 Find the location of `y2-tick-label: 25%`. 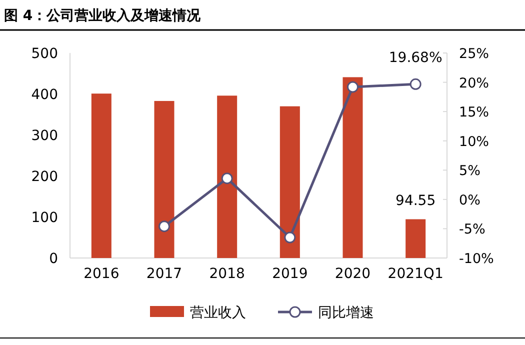

y2-tick-label: 25% is located at coordinates (474, 54).